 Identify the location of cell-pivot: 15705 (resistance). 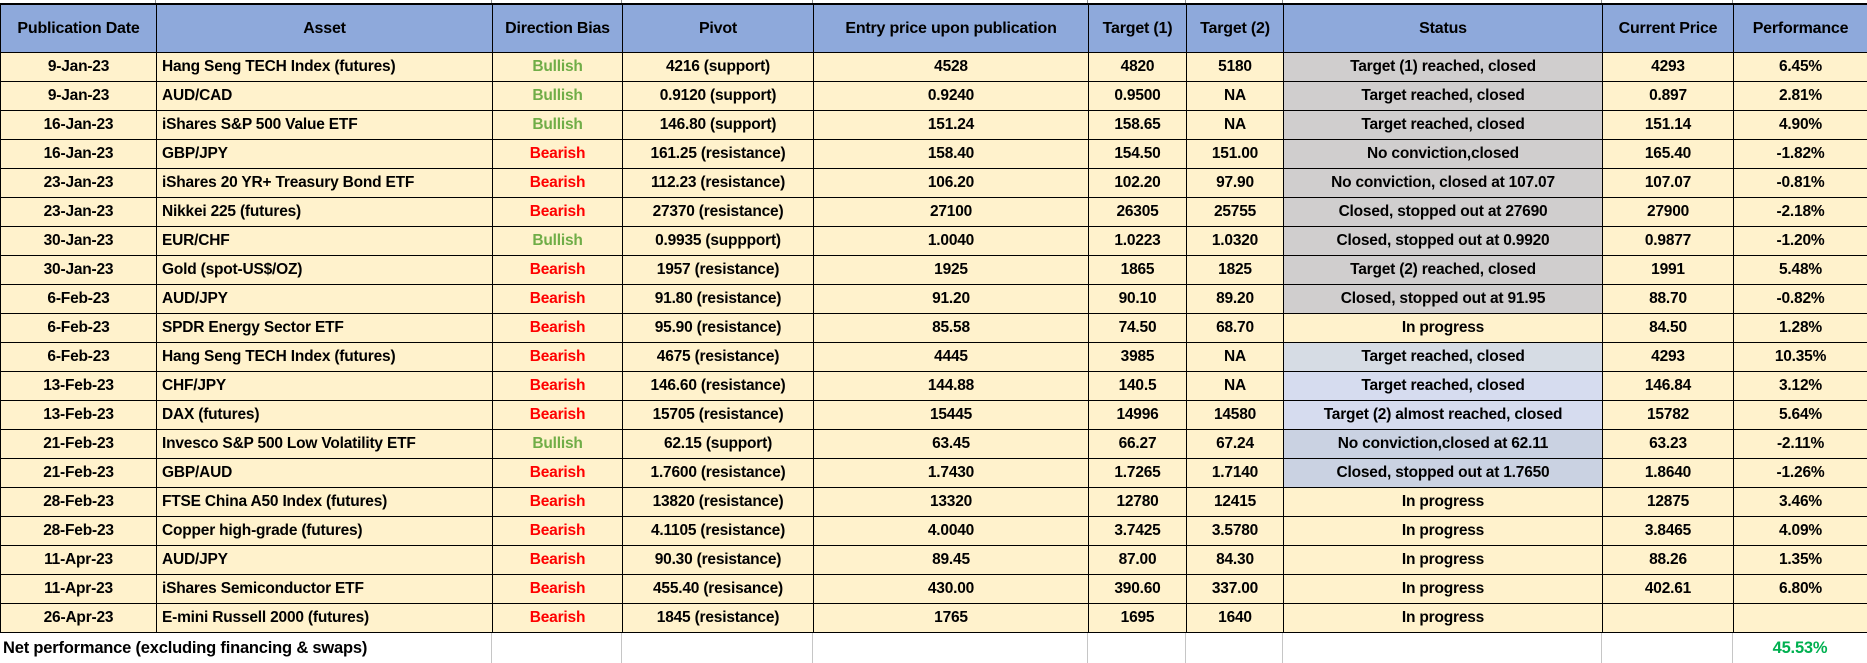
(718, 415).